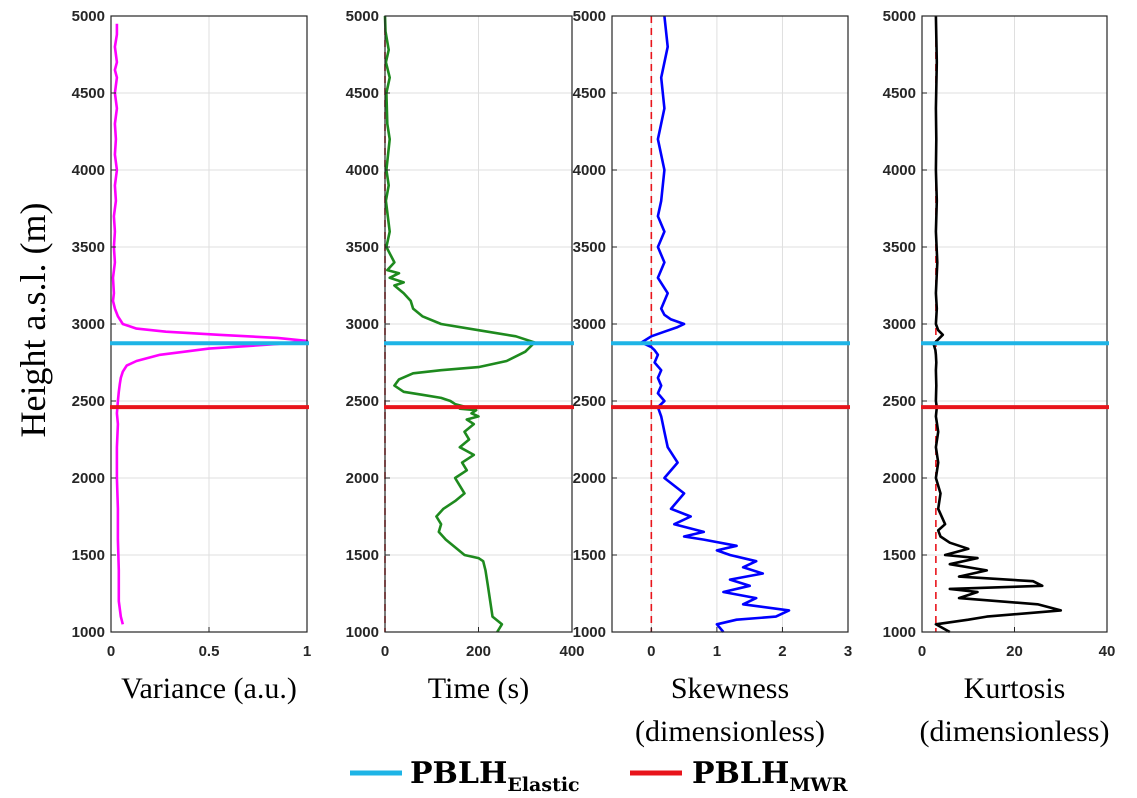 The height and width of the screenshot is (798, 1137). I want to click on x-tick-label: 20, so click(1014, 651).